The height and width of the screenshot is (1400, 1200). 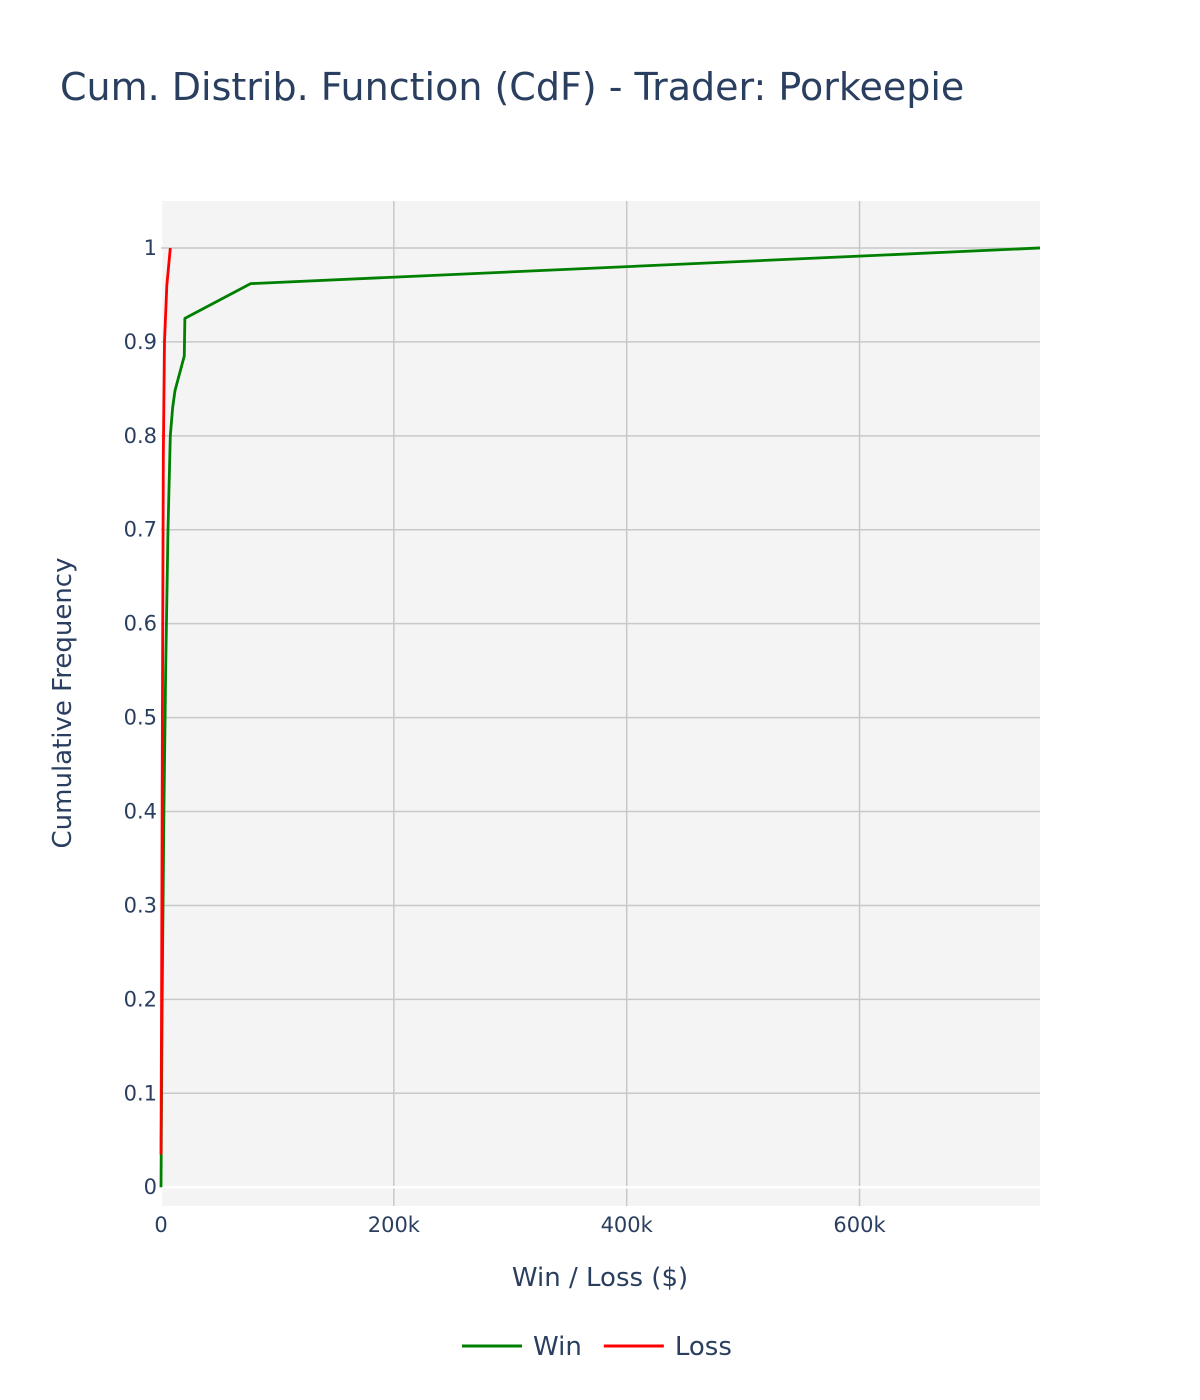 I want to click on x-tick-label: 400k, so click(x=627, y=1225).